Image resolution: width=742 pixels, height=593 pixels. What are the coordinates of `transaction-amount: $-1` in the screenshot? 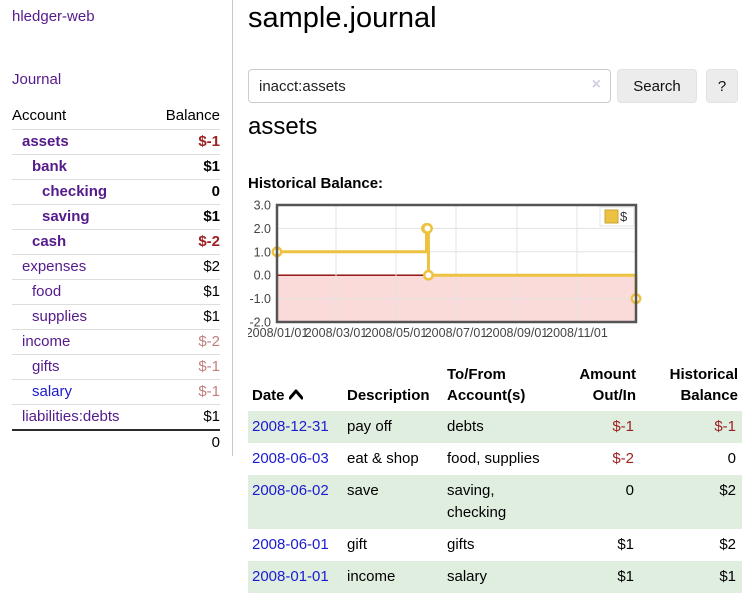 It's located at (623, 426).